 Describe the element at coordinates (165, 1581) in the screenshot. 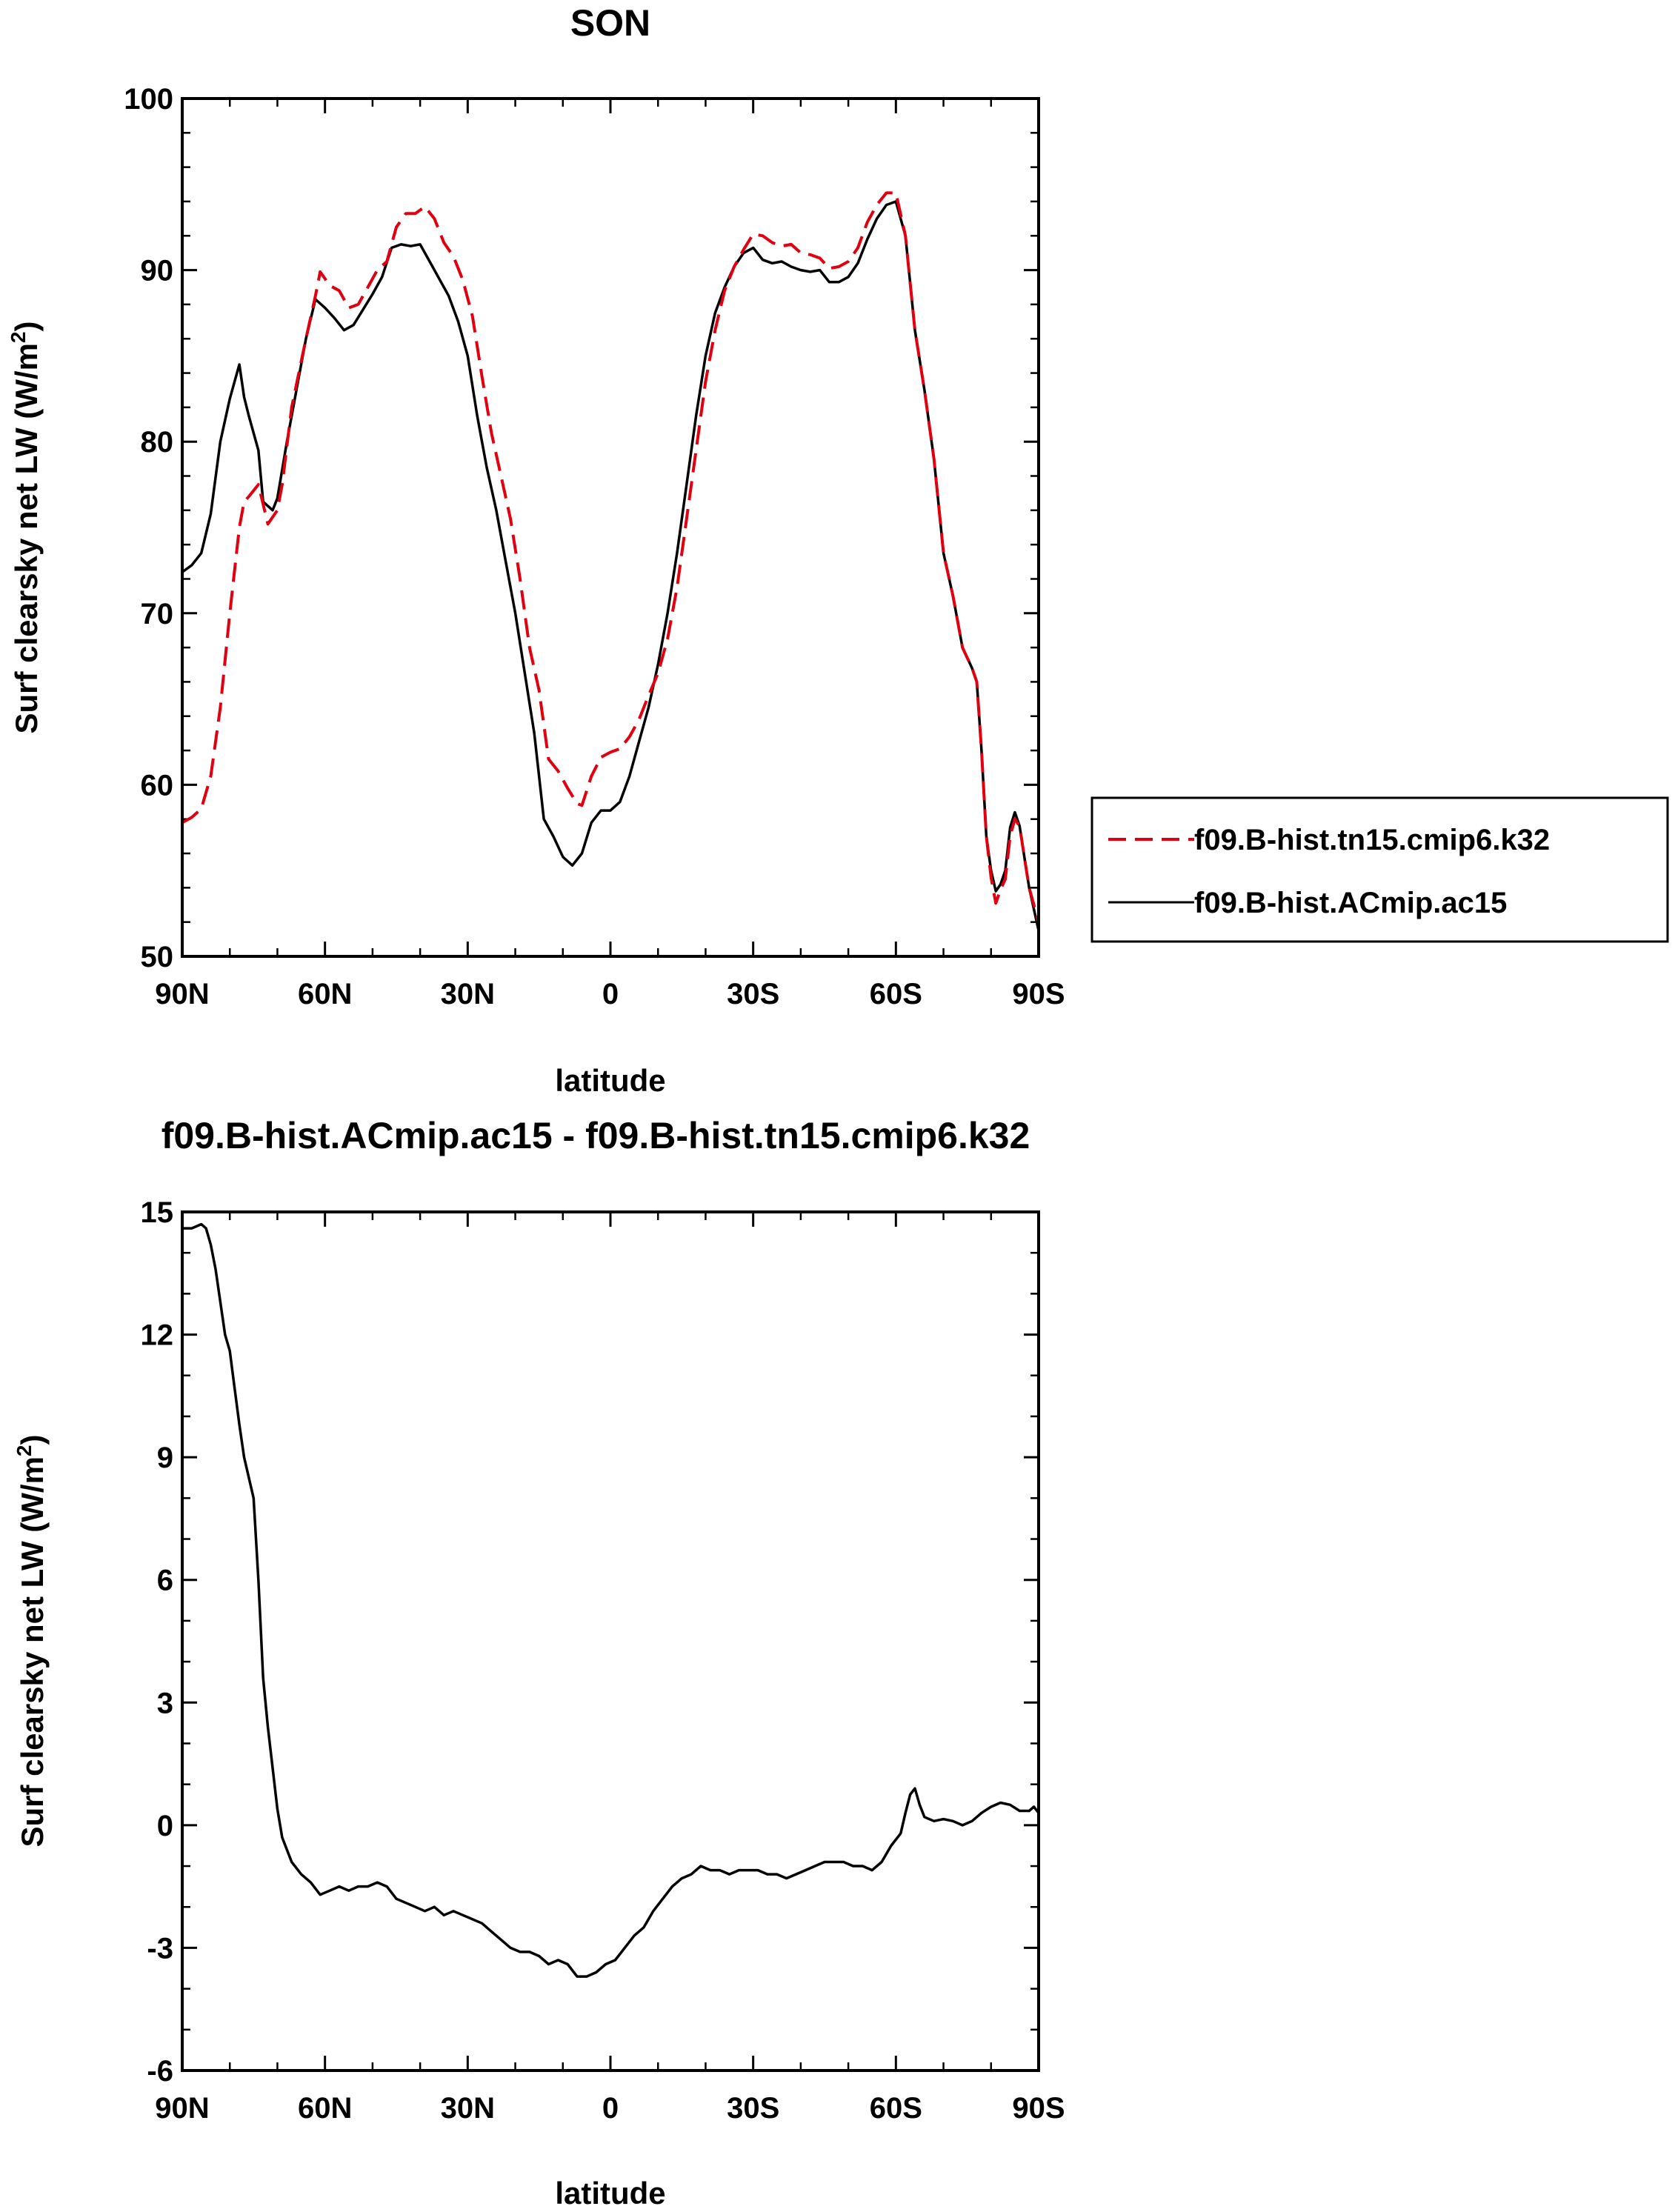

I see `y-tick-label: 6` at that location.